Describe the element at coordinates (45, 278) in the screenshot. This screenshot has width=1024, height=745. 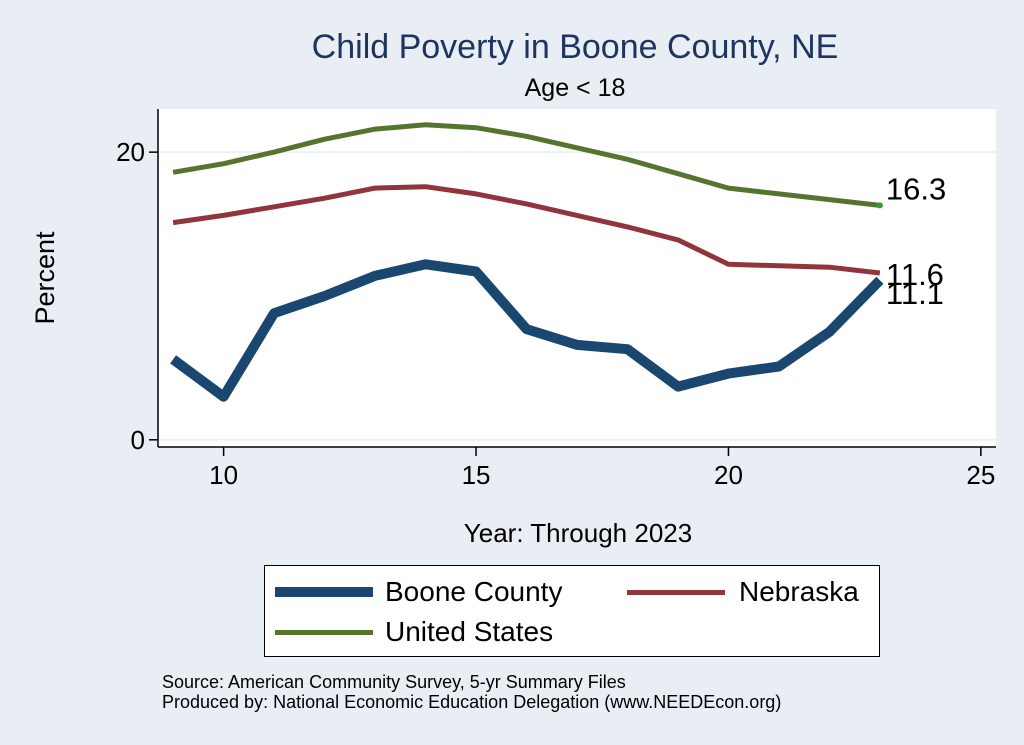
I see `y-axis-label: Percent` at that location.